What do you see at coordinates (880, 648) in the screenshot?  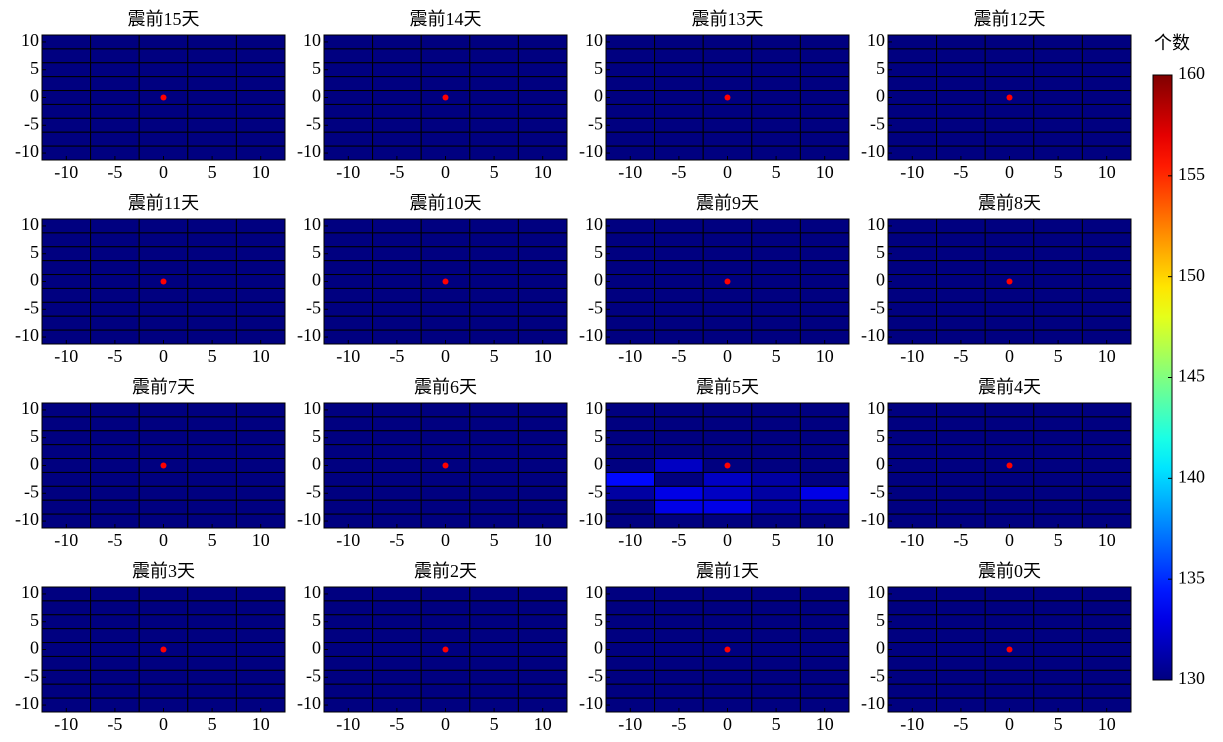 I see `y-tick-label: 0` at bounding box center [880, 648].